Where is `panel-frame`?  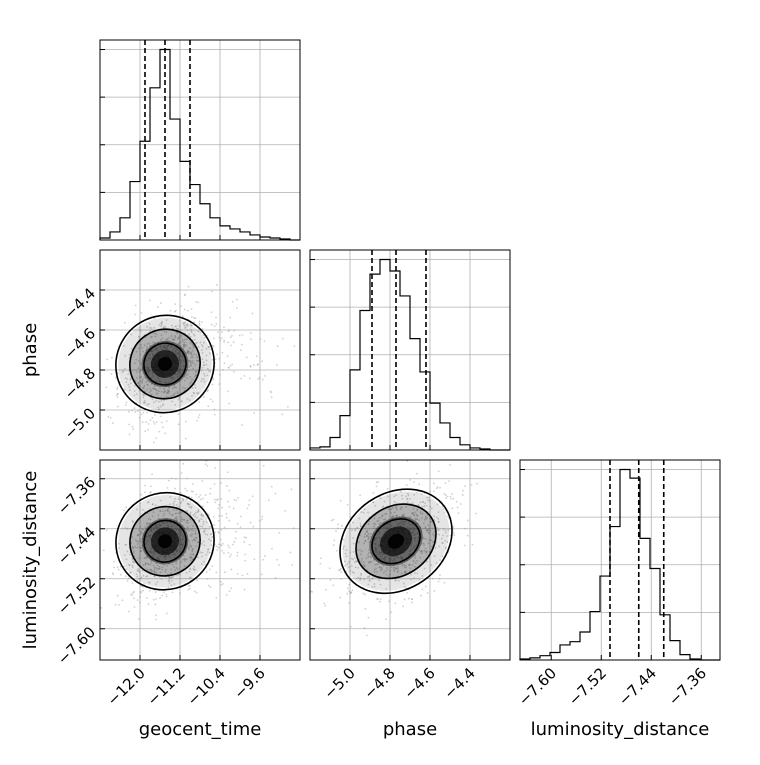
panel-frame is located at coordinates (410, 350).